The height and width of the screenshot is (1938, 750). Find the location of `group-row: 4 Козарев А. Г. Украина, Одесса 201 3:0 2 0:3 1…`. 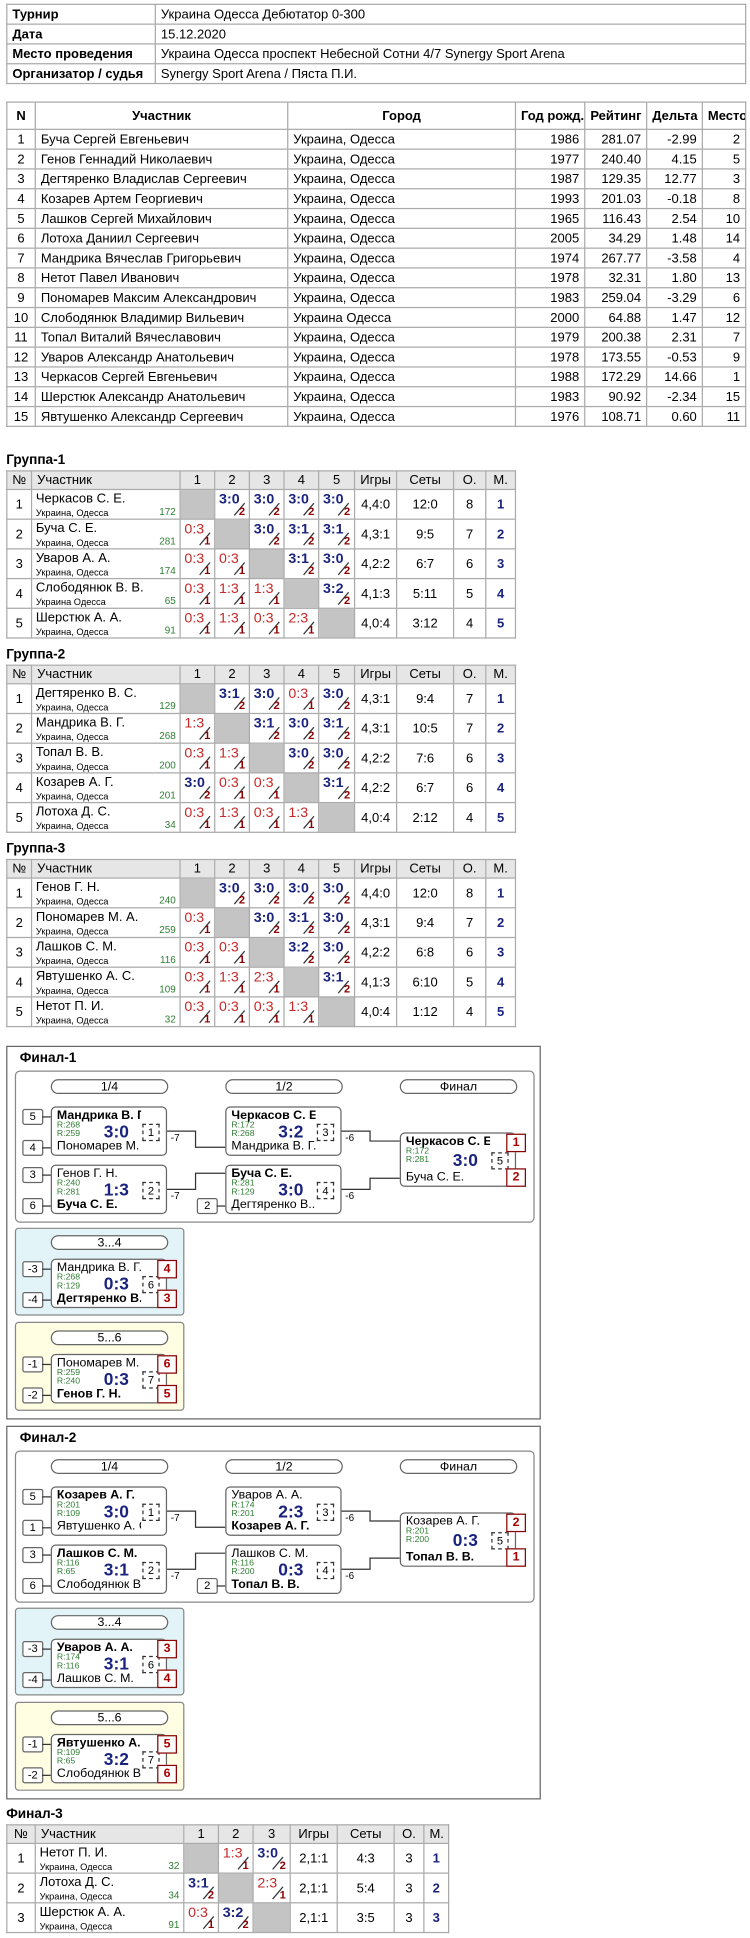

group-row: 4 Козарев А. Г. Украина, Одесса 201 3:0 2 0:3 1… is located at coordinates (261, 788).